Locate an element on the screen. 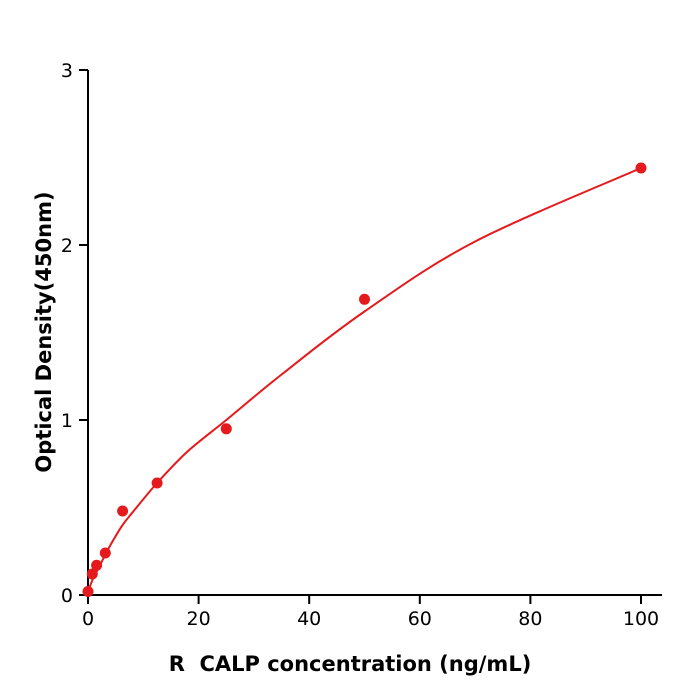  y-tick-label: 0 is located at coordinates (67, 596).